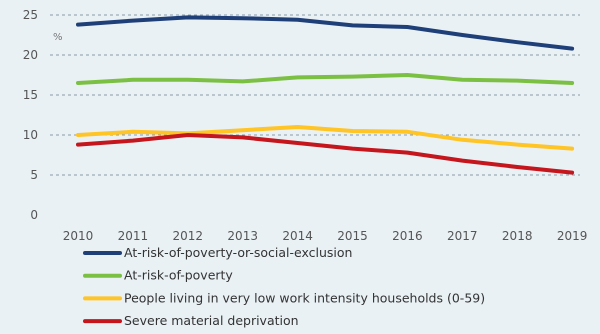 The image size is (600, 334). Describe the element at coordinates (211, 320) in the screenshot. I see `legend-label: Severe material deprivation` at that location.